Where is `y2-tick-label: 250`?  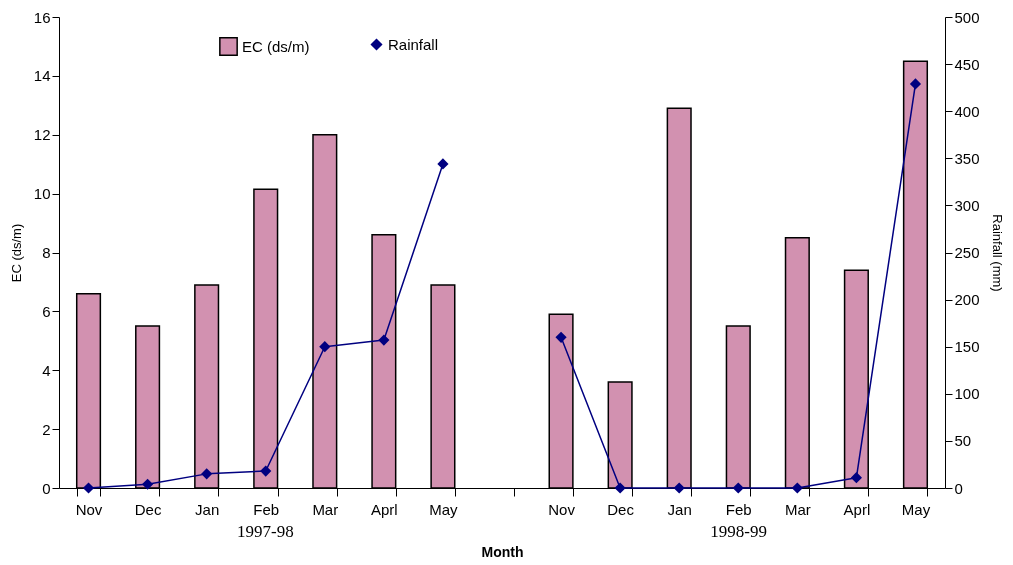
y2-tick-label: 250 is located at coordinates (967, 252).